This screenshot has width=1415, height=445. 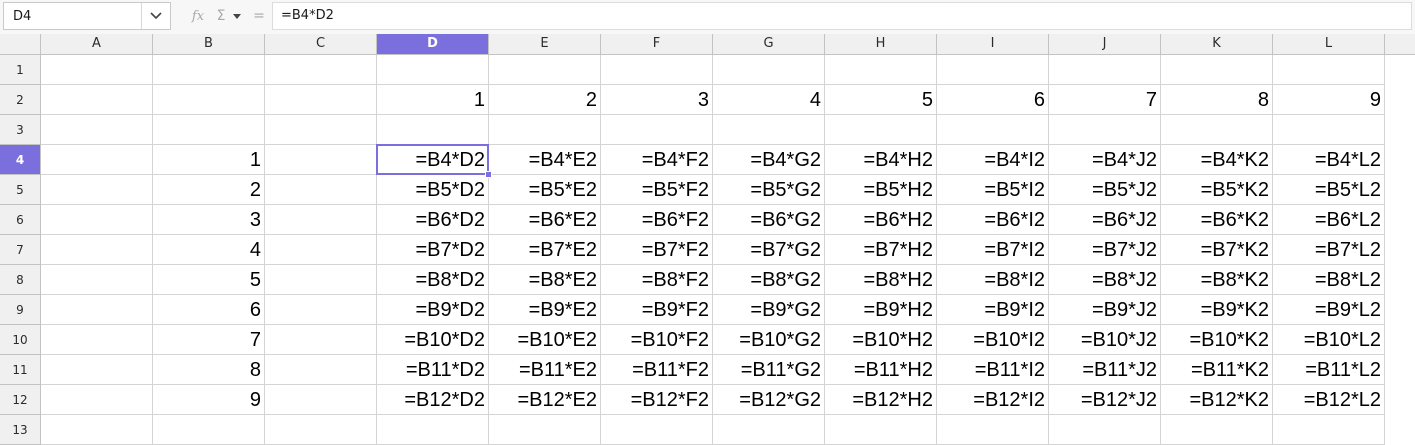 I want to click on cell-b11: 8, so click(x=209, y=370).